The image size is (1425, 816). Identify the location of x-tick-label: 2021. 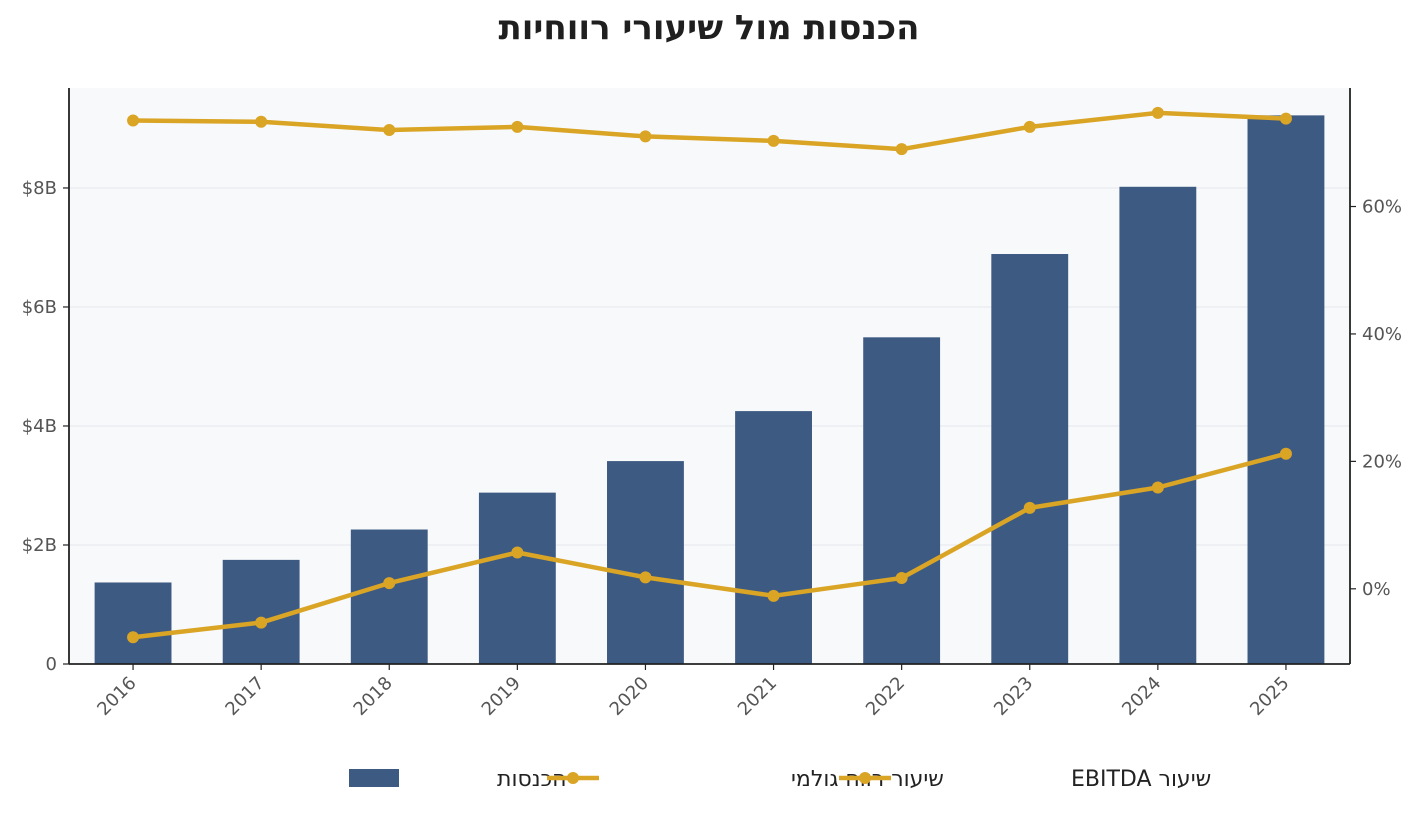
(757, 696).